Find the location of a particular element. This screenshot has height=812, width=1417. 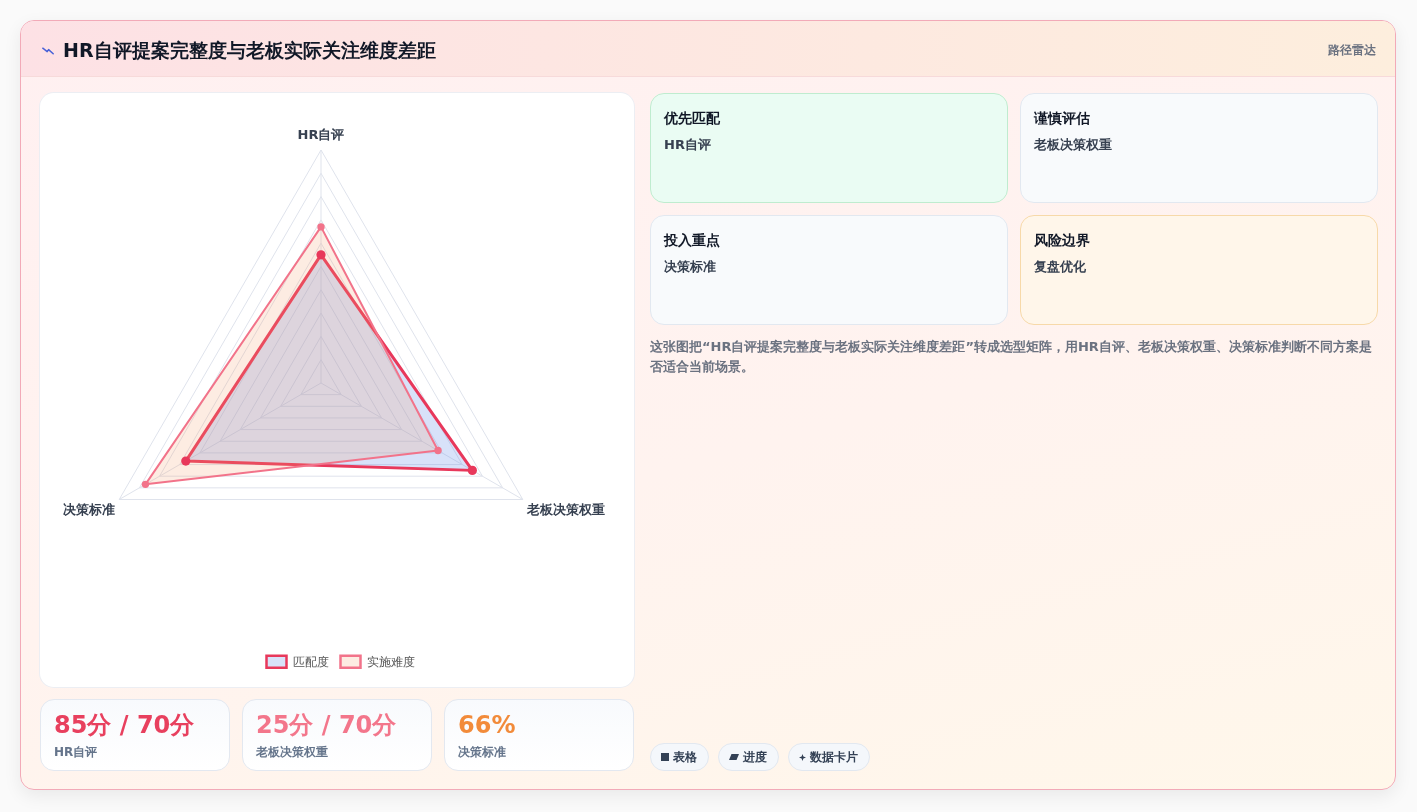

text: 风险边界 is located at coordinates (1062, 240).